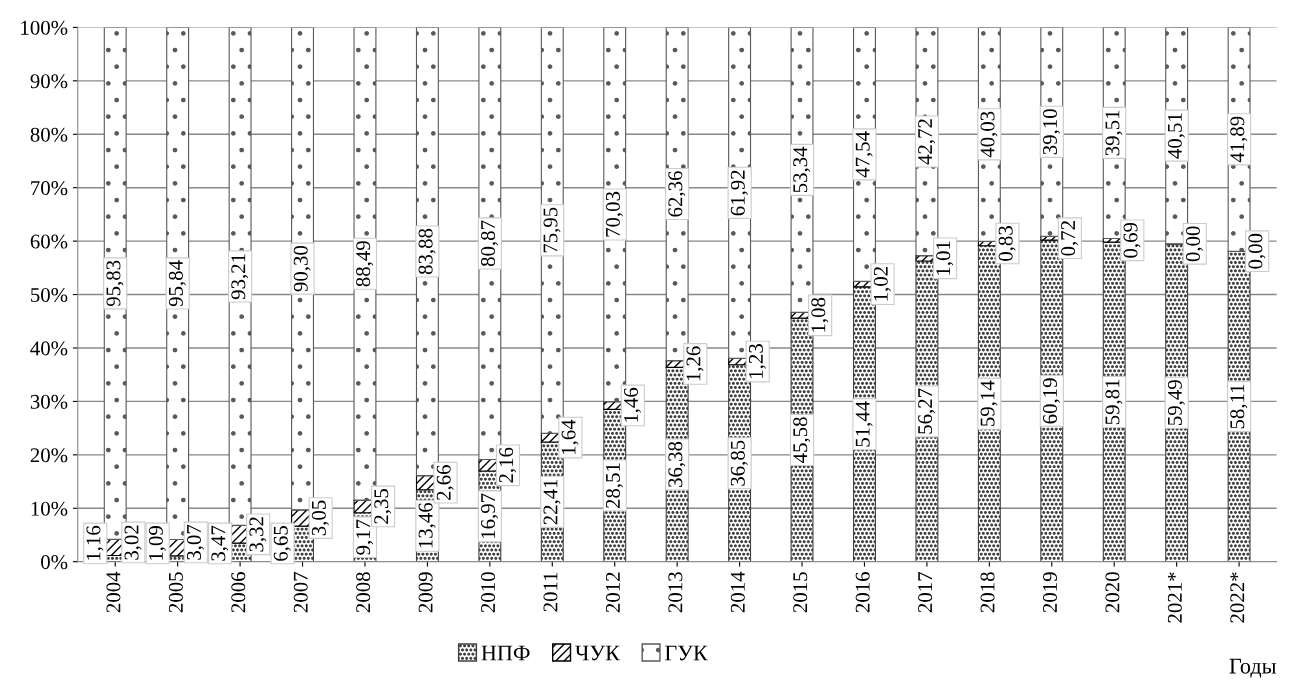 The height and width of the screenshot is (685, 1296). Describe the element at coordinates (49, 188) in the screenshot. I see `y-tick-label: 70%` at that location.